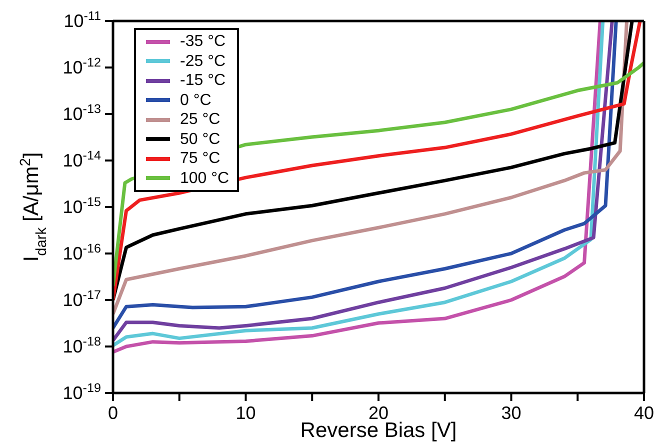 This screenshot has height=446, width=656. What do you see at coordinates (81, 159) in the screenshot?
I see `y-tick-label: 10$^{-14}$` at bounding box center [81, 159].